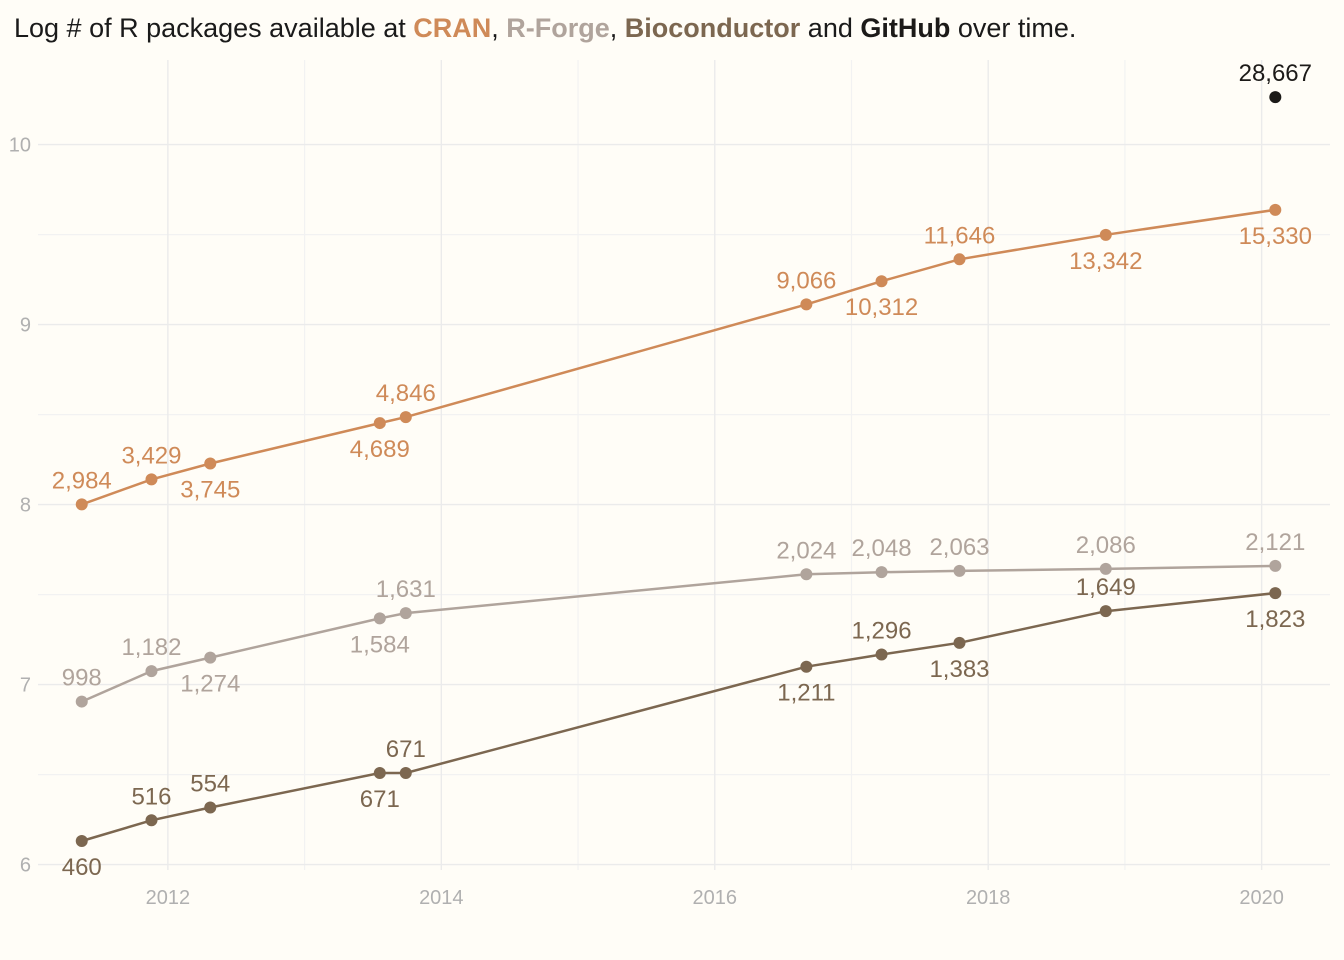 The image size is (1344, 960). Describe the element at coordinates (1275, 542) in the screenshot. I see `rforge-data-label: 2,121` at that location.